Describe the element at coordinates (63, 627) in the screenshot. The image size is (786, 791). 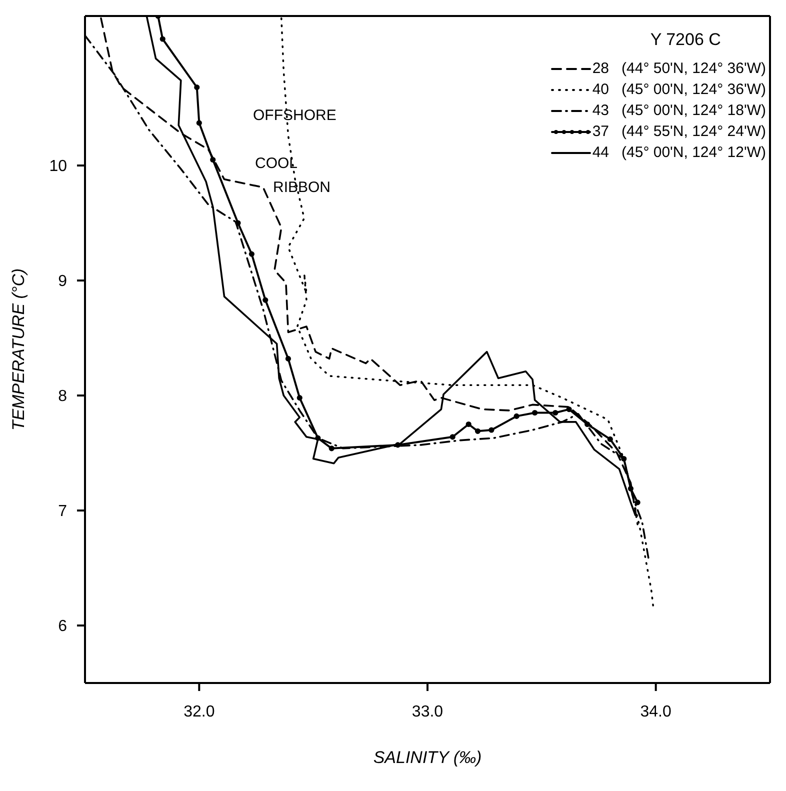
I see `y-tick-label: 6` at that location.